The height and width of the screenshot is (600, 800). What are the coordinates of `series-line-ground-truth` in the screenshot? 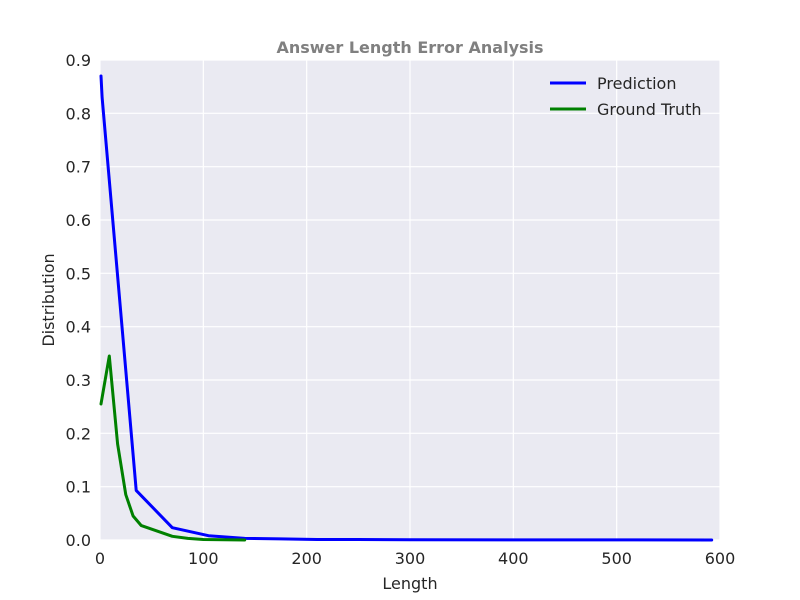 It's located at (173, 448).